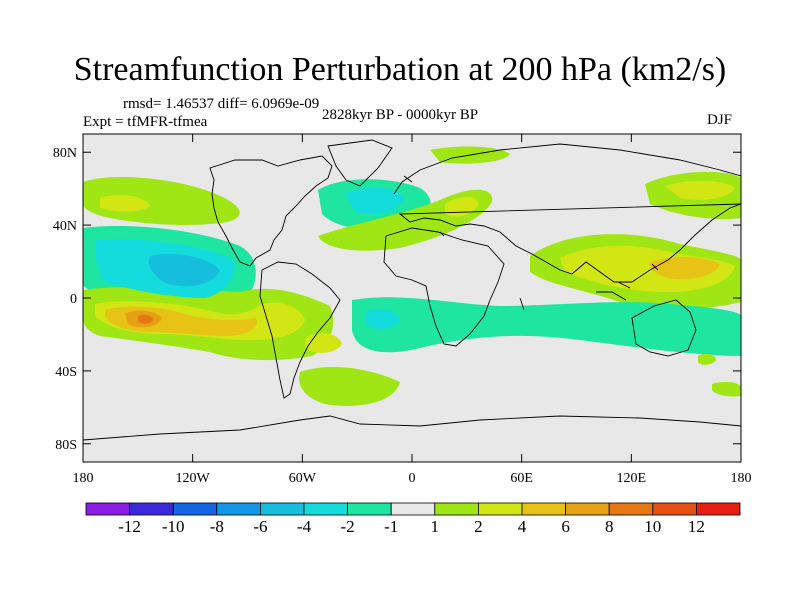 This screenshot has width=800, height=600. What do you see at coordinates (521, 478) in the screenshot?
I see `lon-tick-label: 60E` at bounding box center [521, 478].